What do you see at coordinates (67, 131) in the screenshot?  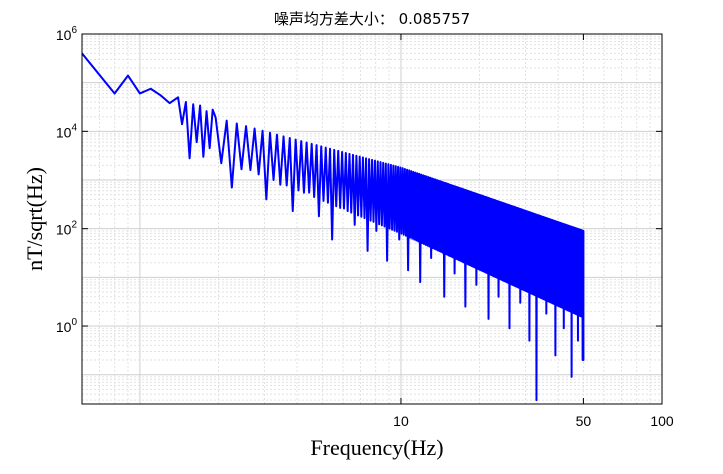 I see `y-tick-label: 10⁴` at bounding box center [67, 131].